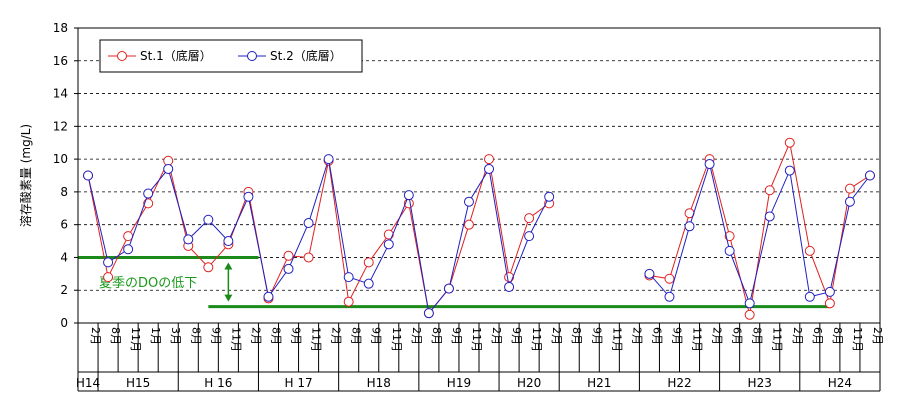  I want to click on y-axis: 0 2 4 6 8 10 12 14 16 18, so click(65, 175).